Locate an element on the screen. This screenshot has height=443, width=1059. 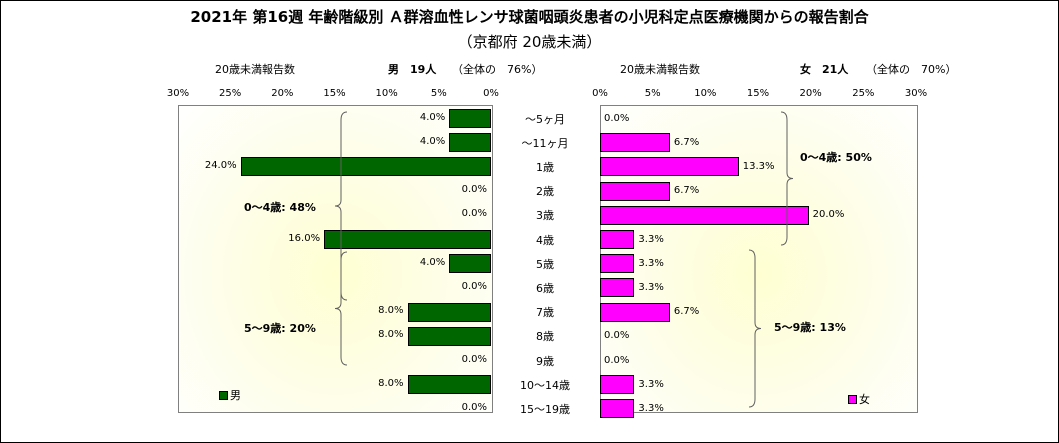
age-category-label: ～11ヶ月 is located at coordinates (545, 143).